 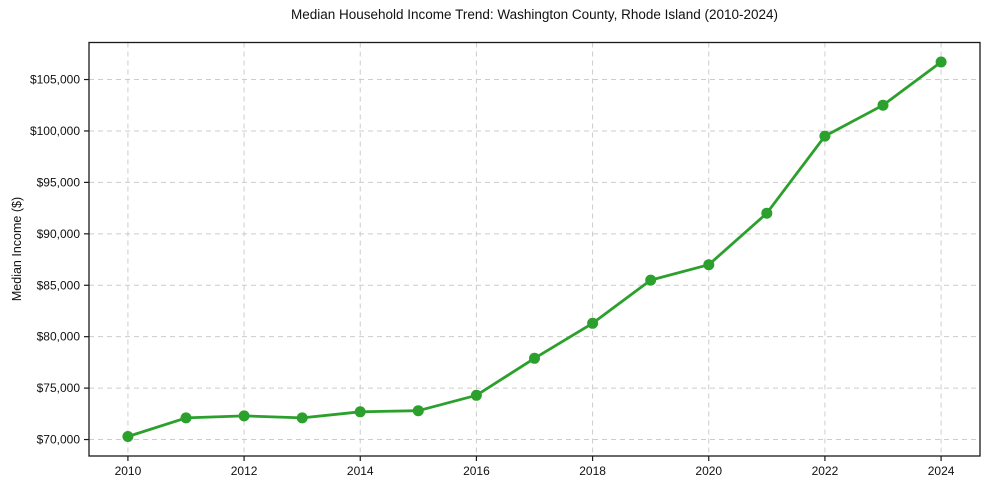 What do you see at coordinates (59, 234) in the screenshot?
I see `y-tick-label: $90,000` at bounding box center [59, 234].